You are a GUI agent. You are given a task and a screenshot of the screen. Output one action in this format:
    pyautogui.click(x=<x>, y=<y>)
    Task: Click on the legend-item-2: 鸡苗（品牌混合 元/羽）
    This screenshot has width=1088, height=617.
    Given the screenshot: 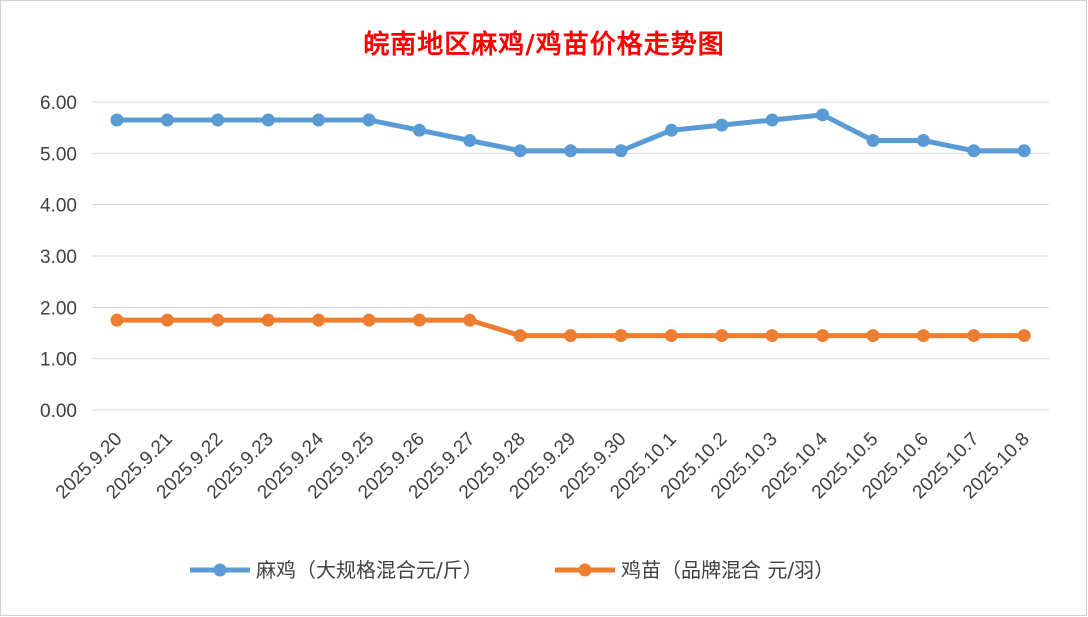 What is the action you would take?
    pyautogui.click(x=694, y=570)
    